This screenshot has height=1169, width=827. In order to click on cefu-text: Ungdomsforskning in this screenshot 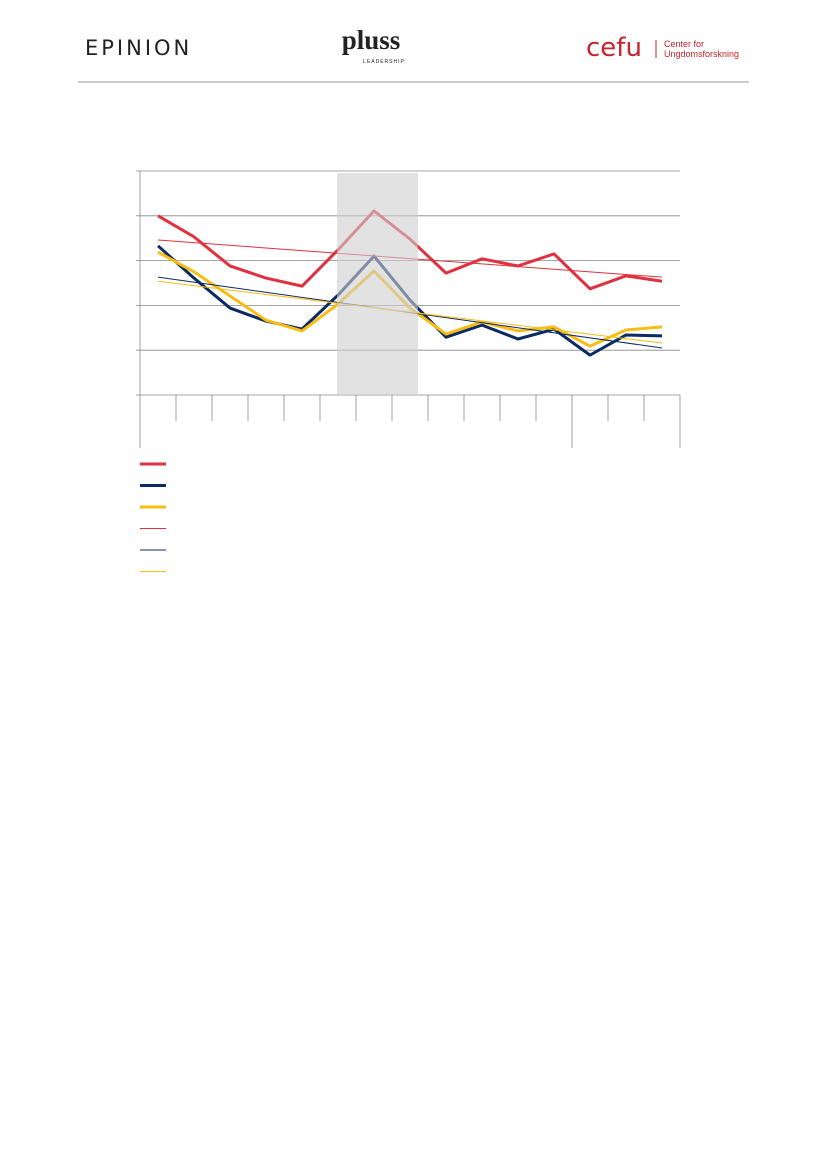, I will do `click(701, 54)`.